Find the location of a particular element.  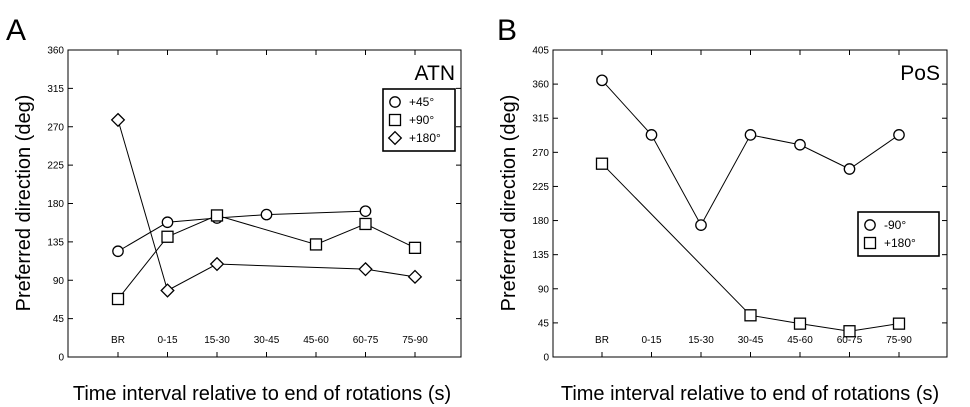

panel-letter-a: A is located at coordinates (16, 30).